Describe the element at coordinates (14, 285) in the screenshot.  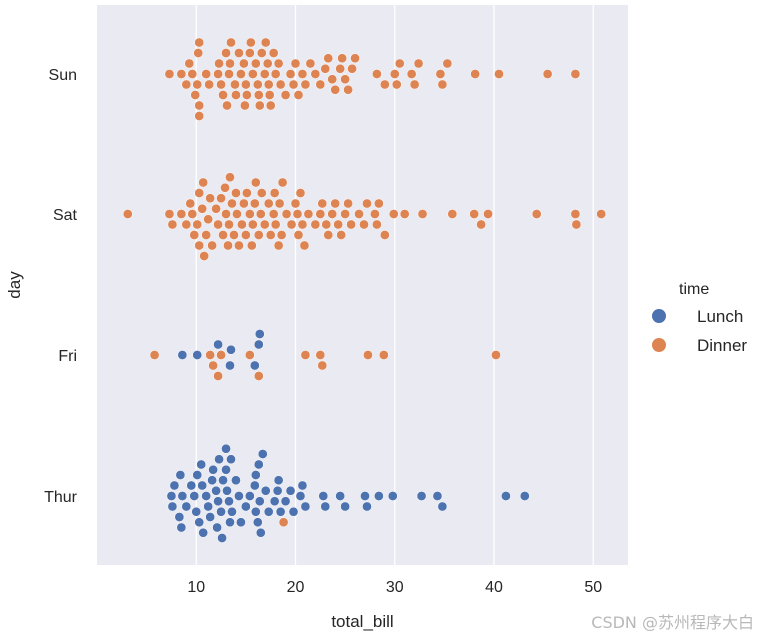
I see `y-axis-label: day` at that location.